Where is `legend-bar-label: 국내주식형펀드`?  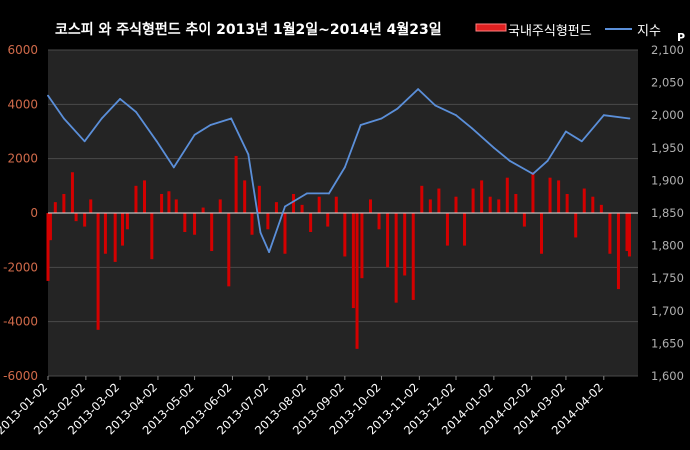
legend-bar-label: 국내주식형펀드 is located at coordinates (550, 31).